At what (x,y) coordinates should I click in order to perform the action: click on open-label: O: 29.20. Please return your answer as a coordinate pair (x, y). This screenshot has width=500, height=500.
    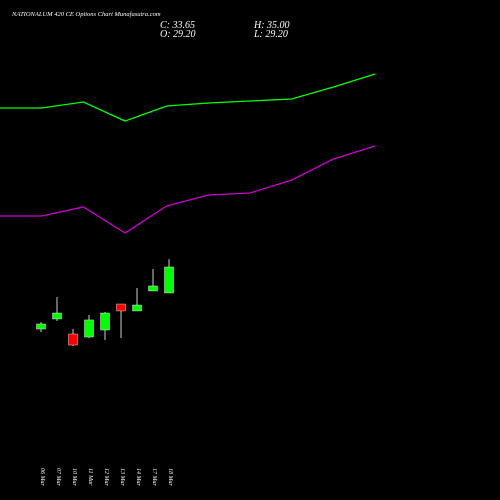
    Looking at the image, I should click on (178, 34).